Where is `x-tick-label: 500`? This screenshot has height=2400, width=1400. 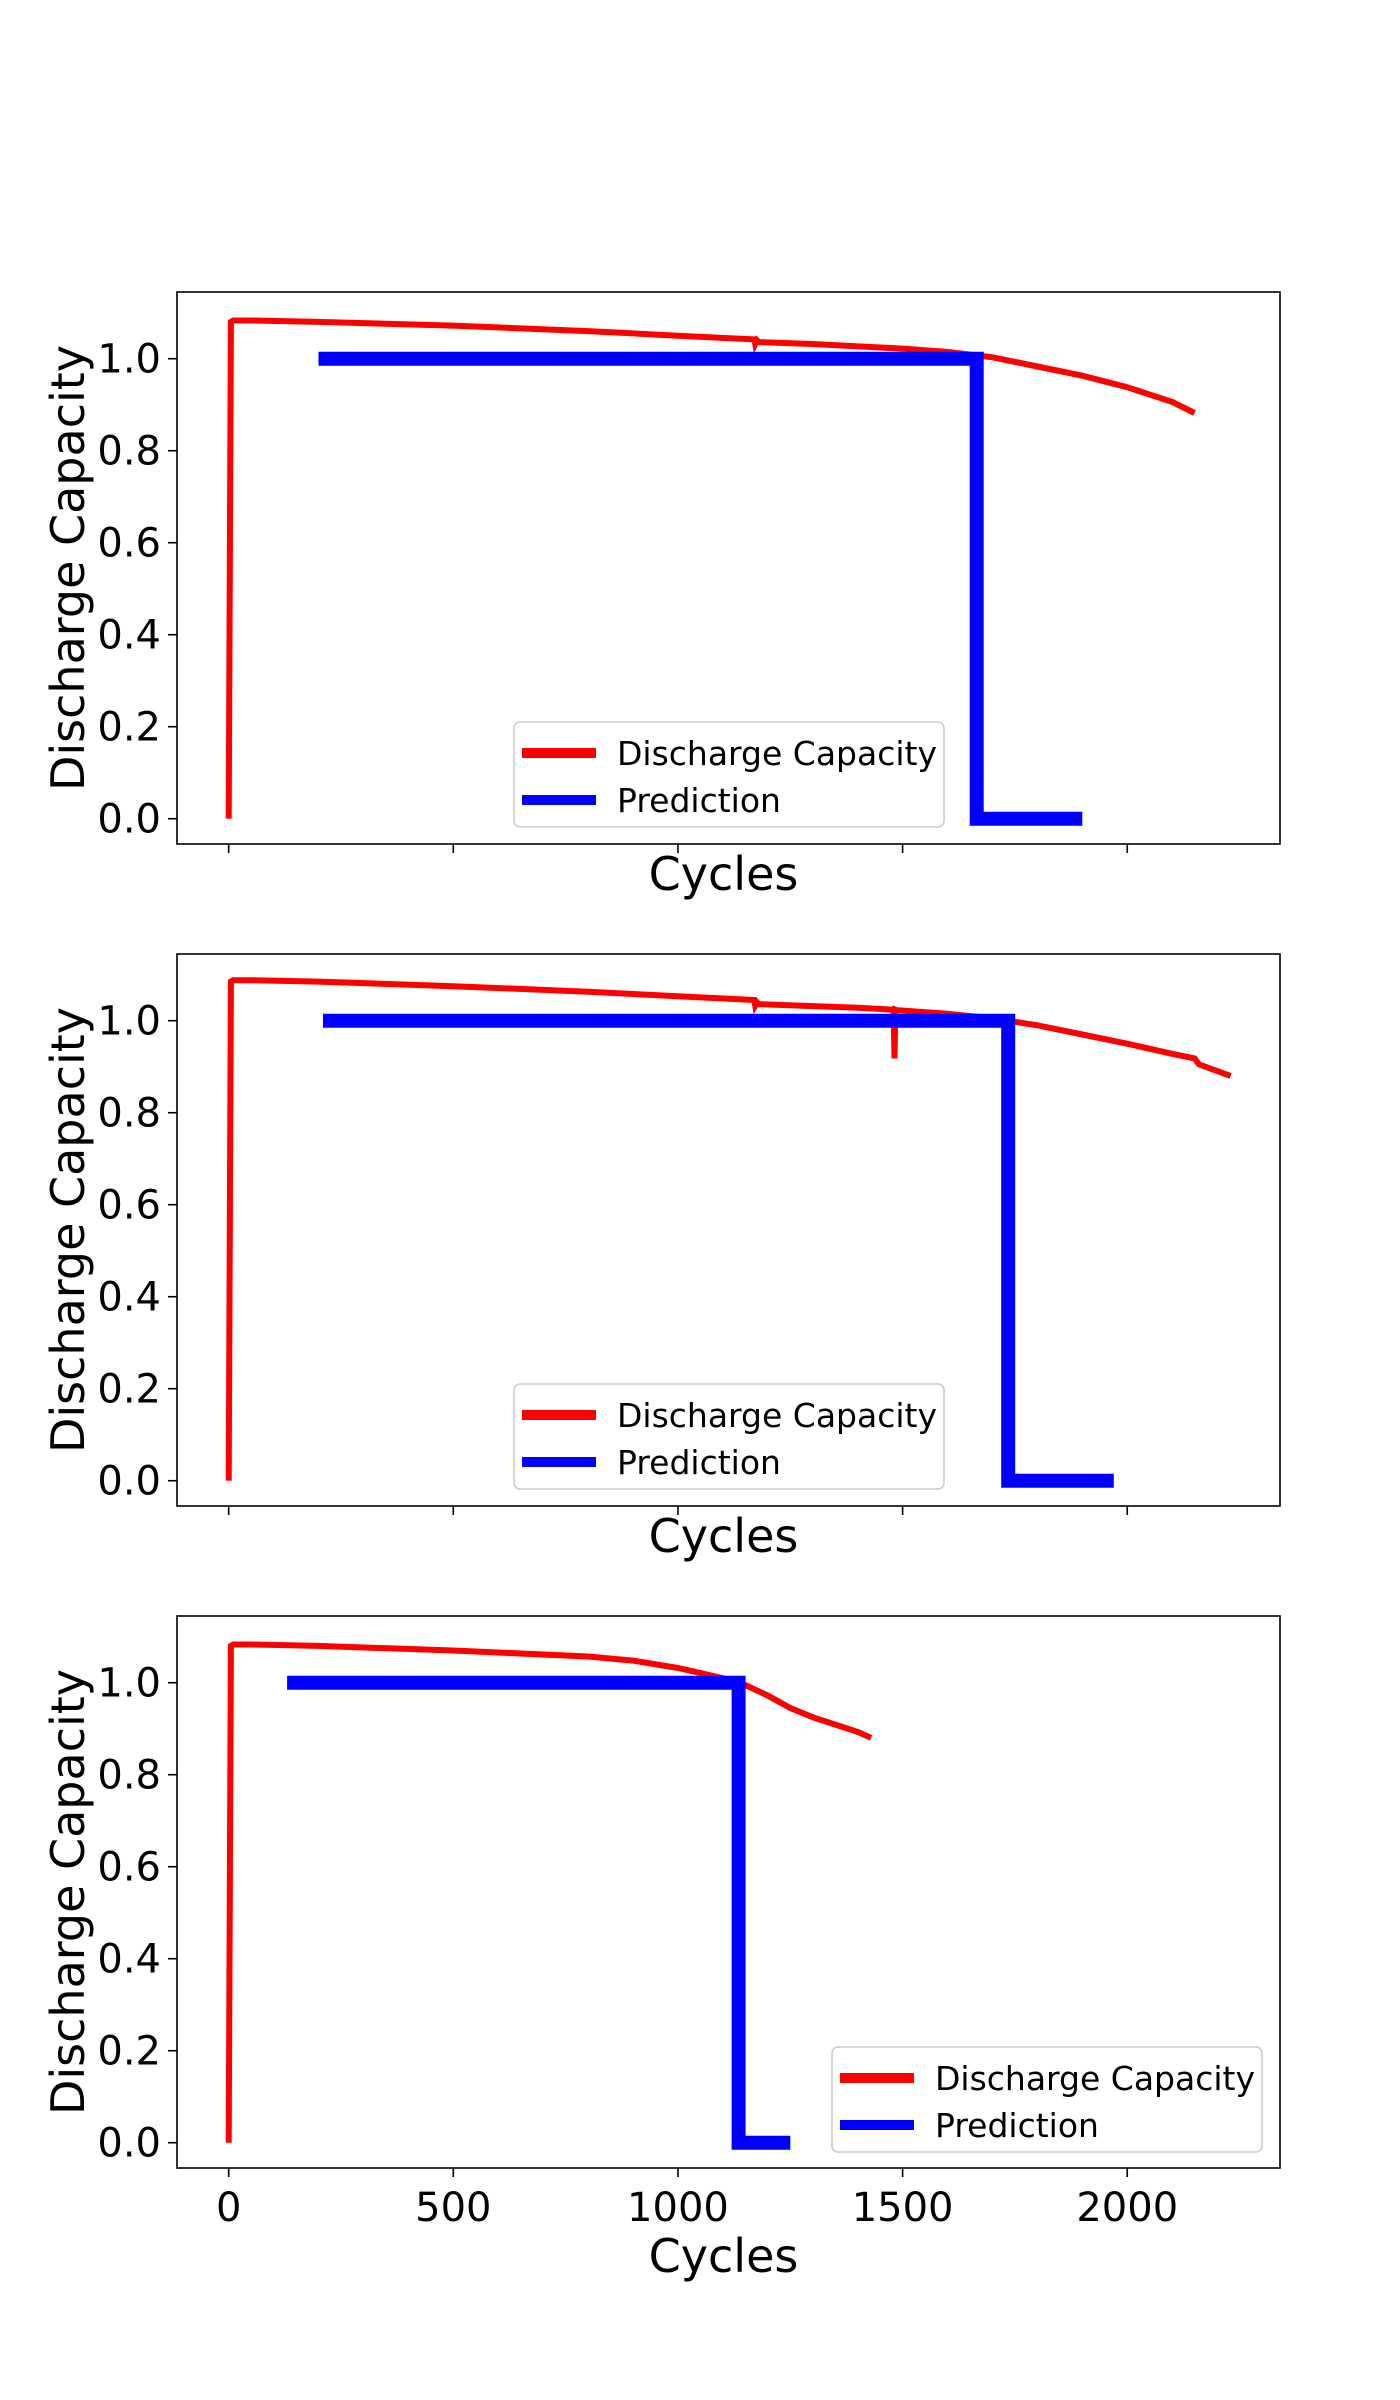 x-tick-label: 500 is located at coordinates (453, 2208).